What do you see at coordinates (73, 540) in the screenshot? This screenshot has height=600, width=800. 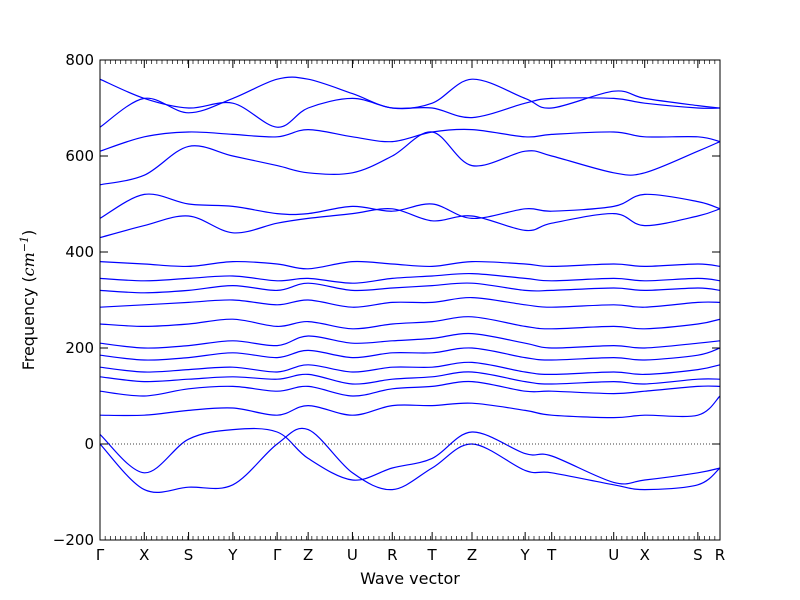 I see `y-tick-label: −200` at bounding box center [73, 540].